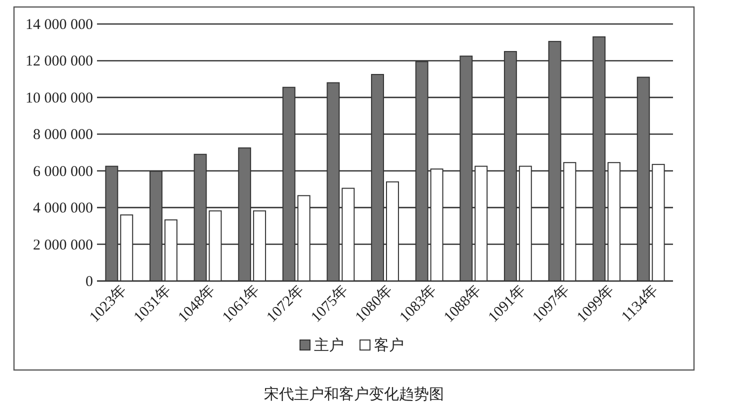 The image size is (740, 409). I want to click on y-tick-label: 0, so click(89, 282).